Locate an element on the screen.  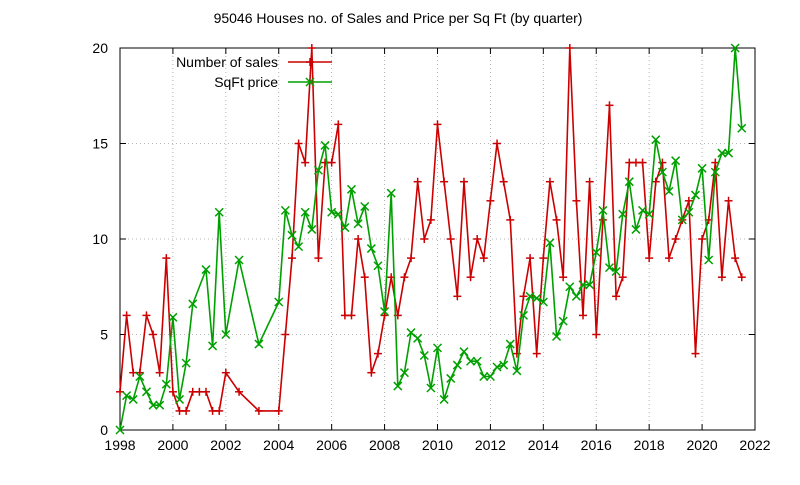
x-tick-label: 2012 is located at coordinates (490, 445).